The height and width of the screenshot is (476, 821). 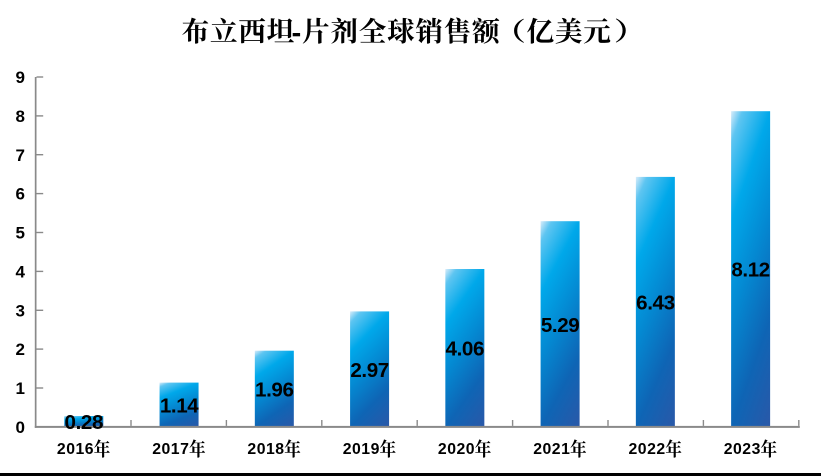 What do you see at coordinates (20, 116) in the screenshot?
I see `svg-text: 8` at bounding box center [20, 116].